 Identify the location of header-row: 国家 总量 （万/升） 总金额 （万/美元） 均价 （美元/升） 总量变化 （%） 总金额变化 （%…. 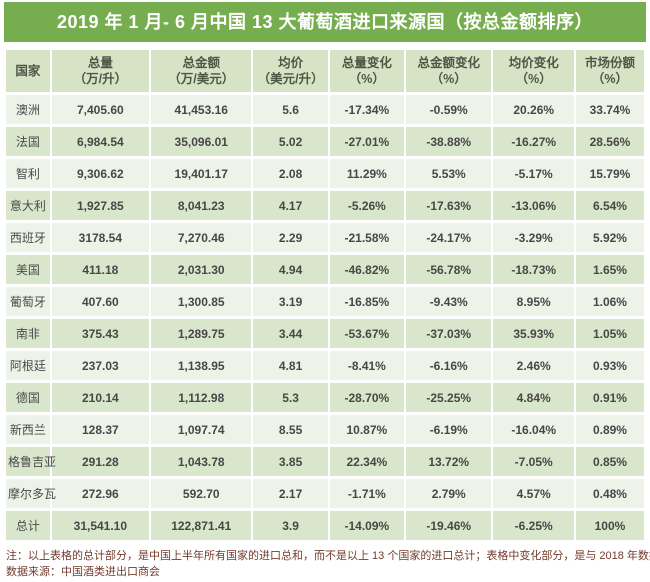
(325, 71).